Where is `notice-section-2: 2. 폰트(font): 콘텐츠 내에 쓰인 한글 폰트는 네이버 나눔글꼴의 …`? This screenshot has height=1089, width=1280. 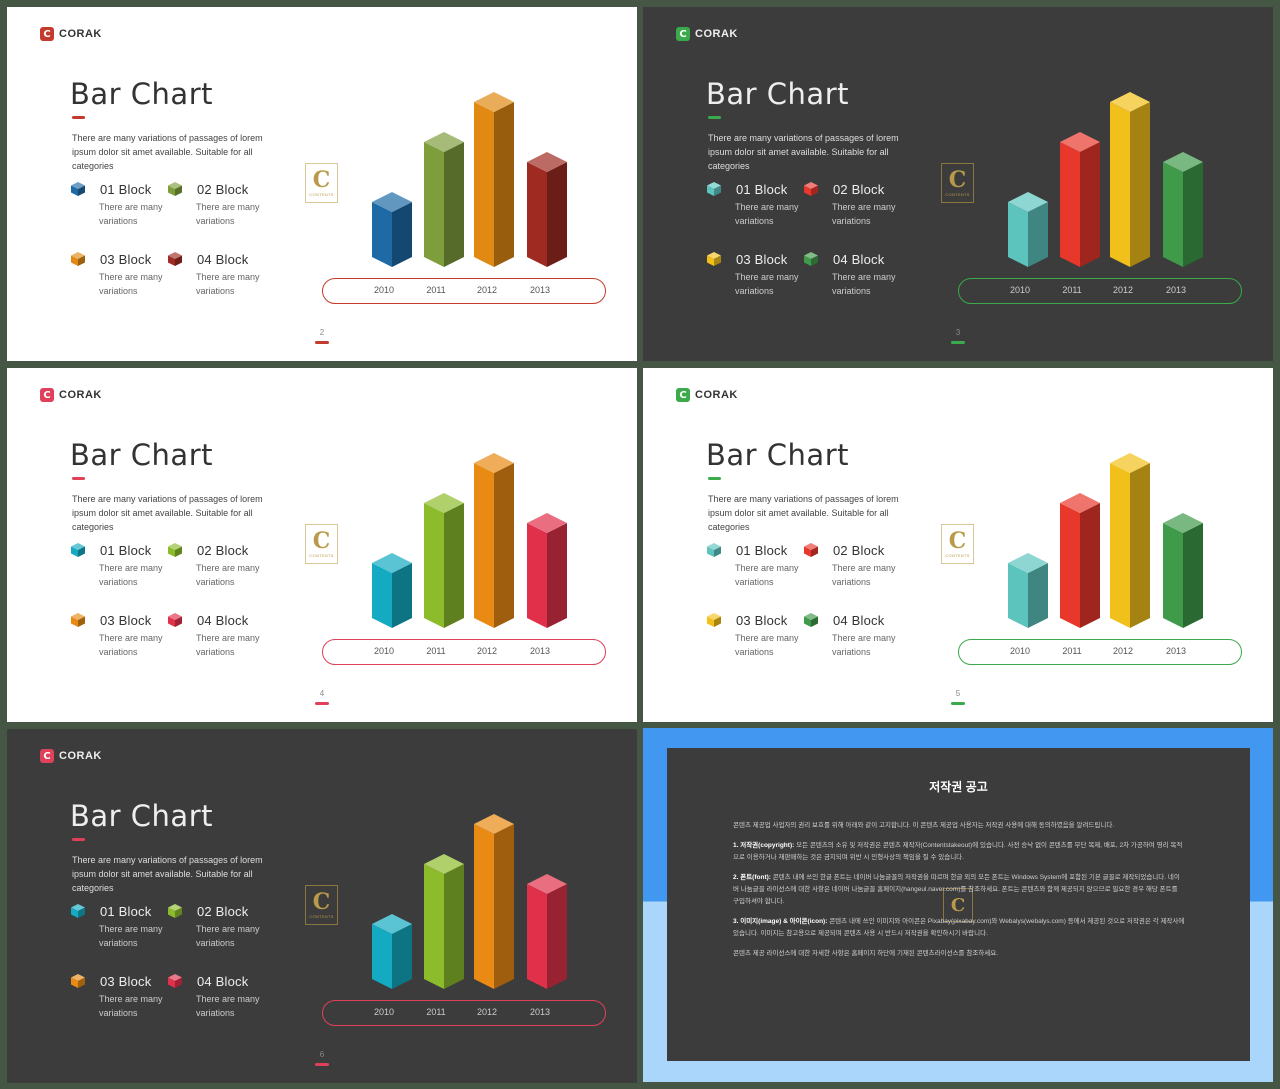 notice-section-2: 2. 폰트(font): 콘텐츠 내에 쓰인 한글 폰트는 네이버 나눔글꼴의 … is located at coordinates (956, 889).